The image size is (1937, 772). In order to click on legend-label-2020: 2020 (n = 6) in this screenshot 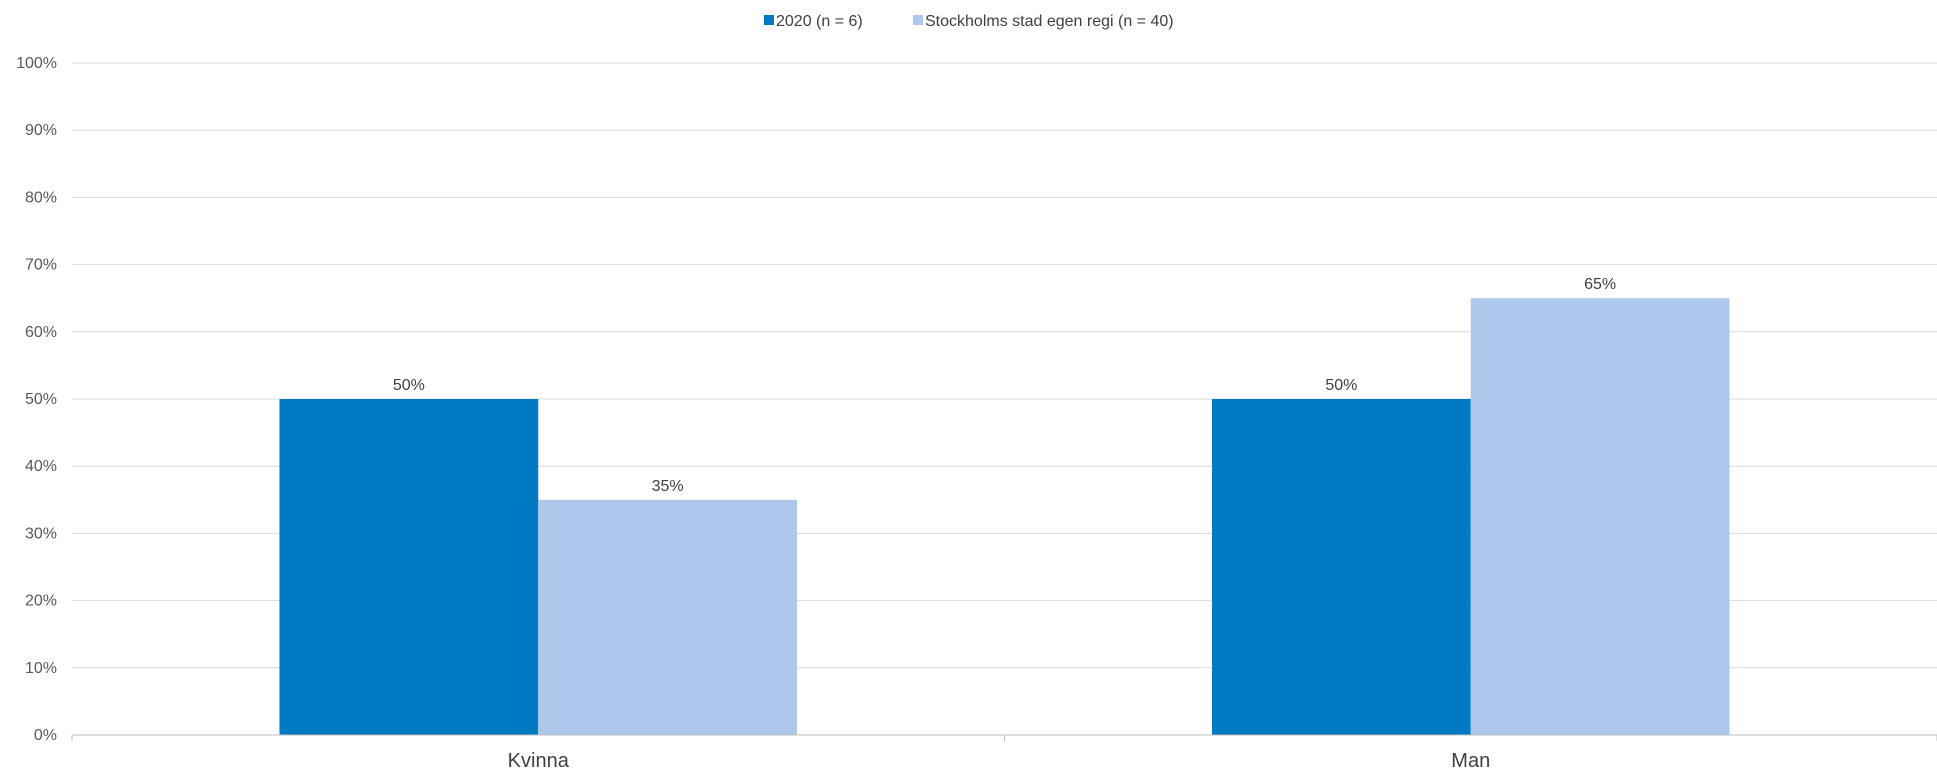, I will do `click(819, 21)`.